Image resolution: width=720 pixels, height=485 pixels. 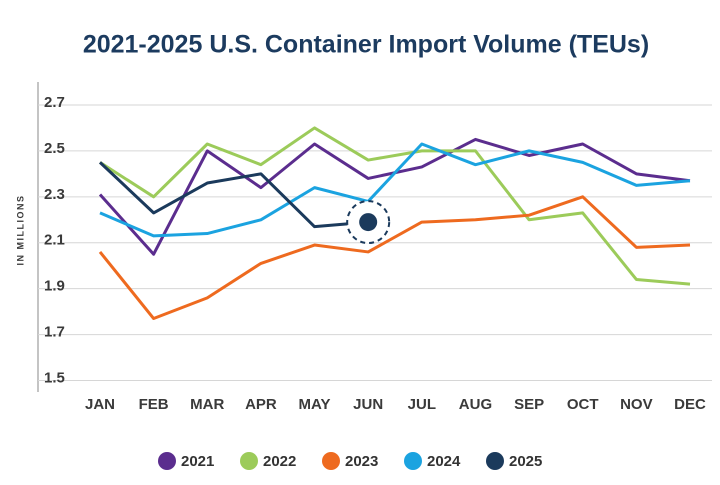 I want to click on x-tick-label: JAN, so click(x=100, y=404).